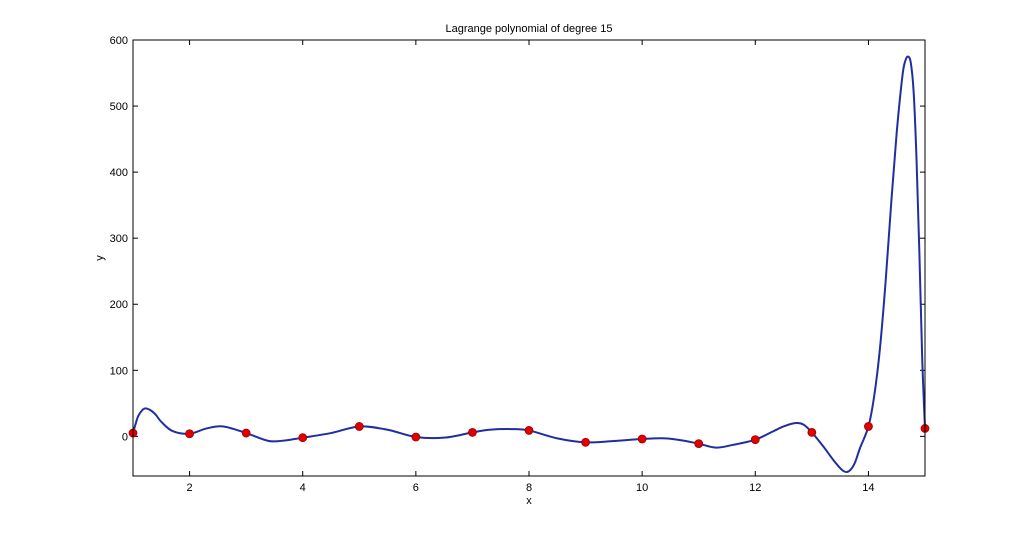  Describe the element at coordinates (119, 239) in the screenshot. I see `y-tick-label: 300` at that location.